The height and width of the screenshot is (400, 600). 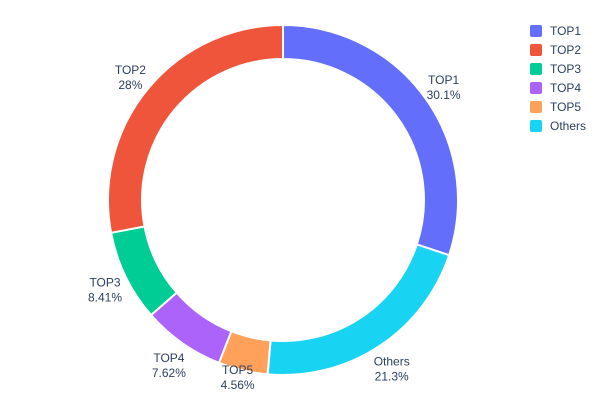 I want to click on legend-label: TOP1, so click(x=565, y=31).